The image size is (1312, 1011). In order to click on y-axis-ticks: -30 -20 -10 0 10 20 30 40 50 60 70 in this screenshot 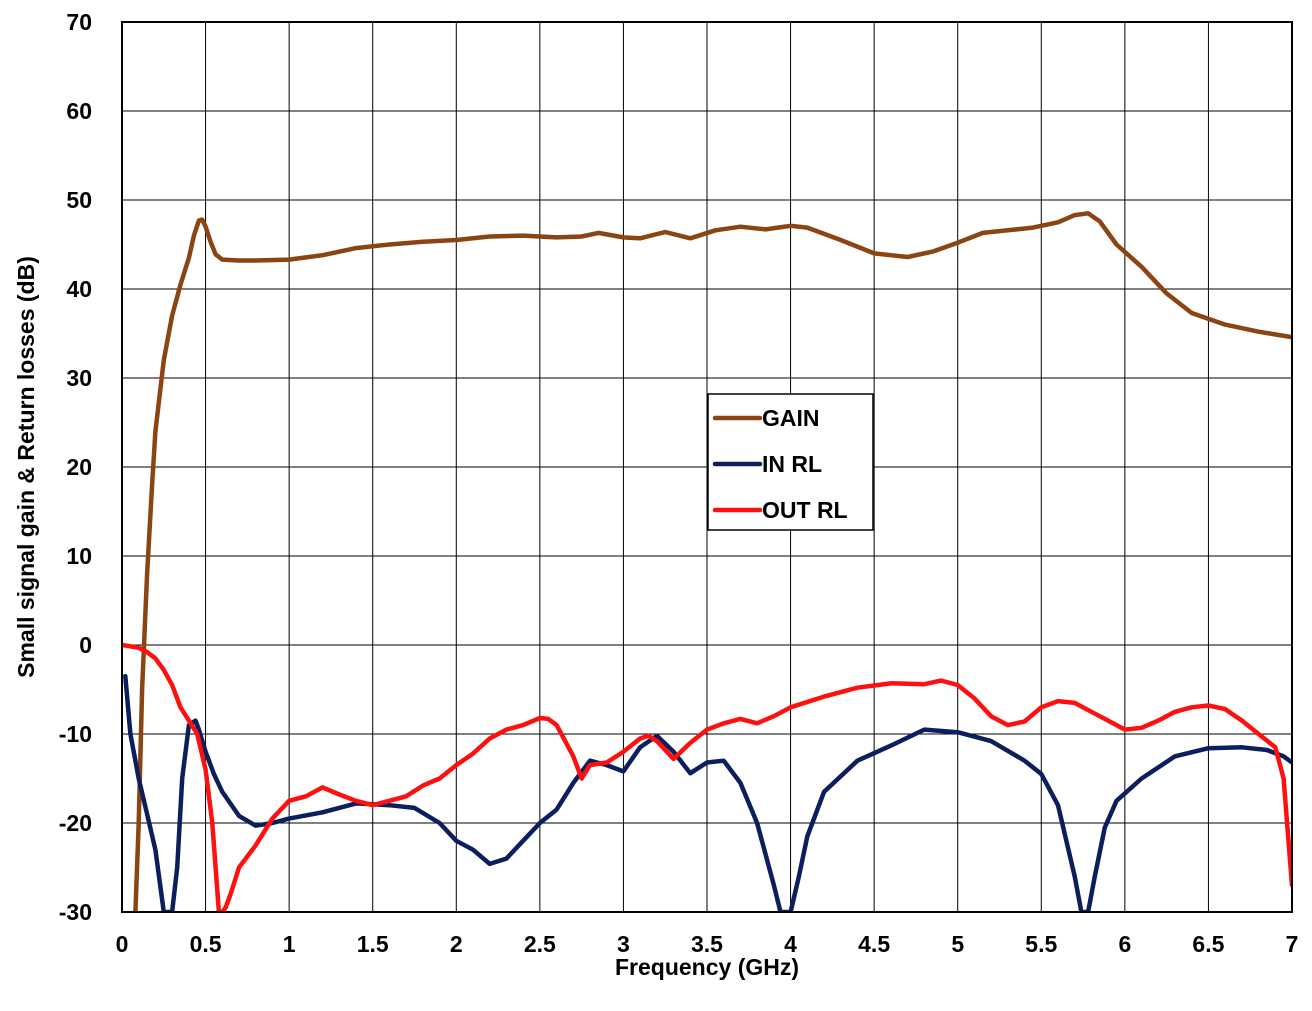, I will do `click(75, 467)`.